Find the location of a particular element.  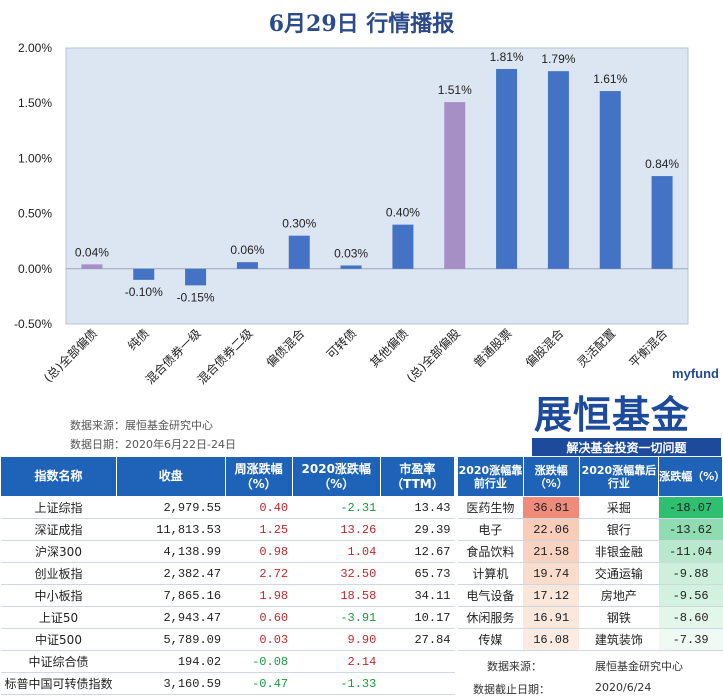

index-name-cell: 上证综指 is located at coordinates (58, 507).